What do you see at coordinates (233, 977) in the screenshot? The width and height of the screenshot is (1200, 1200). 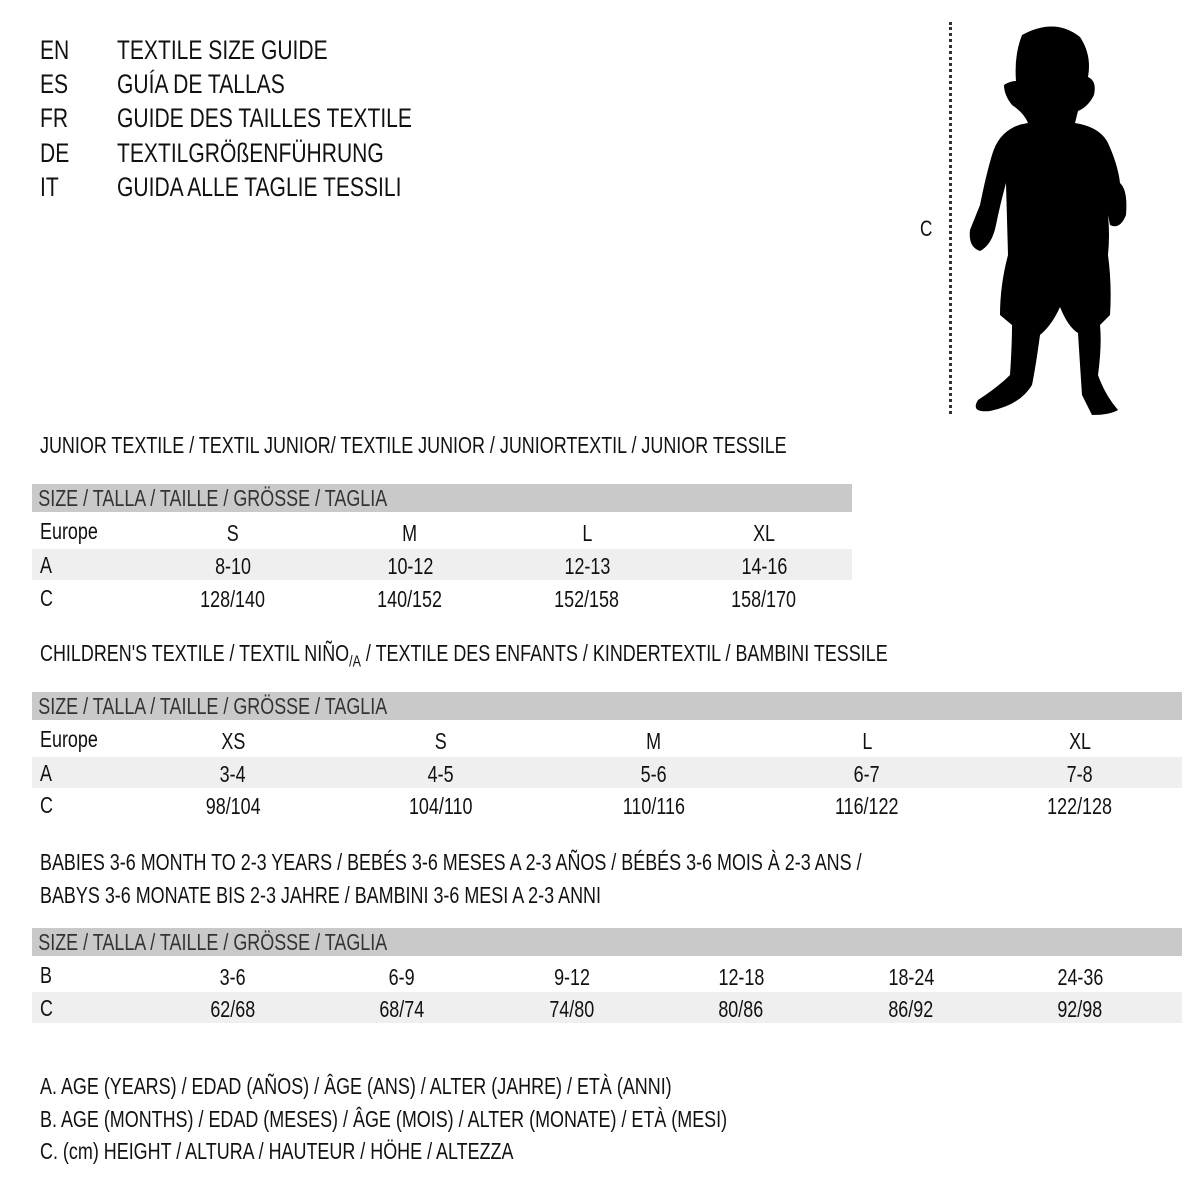 I see `table-cell: 3-6` at bounding box center [233, 977].